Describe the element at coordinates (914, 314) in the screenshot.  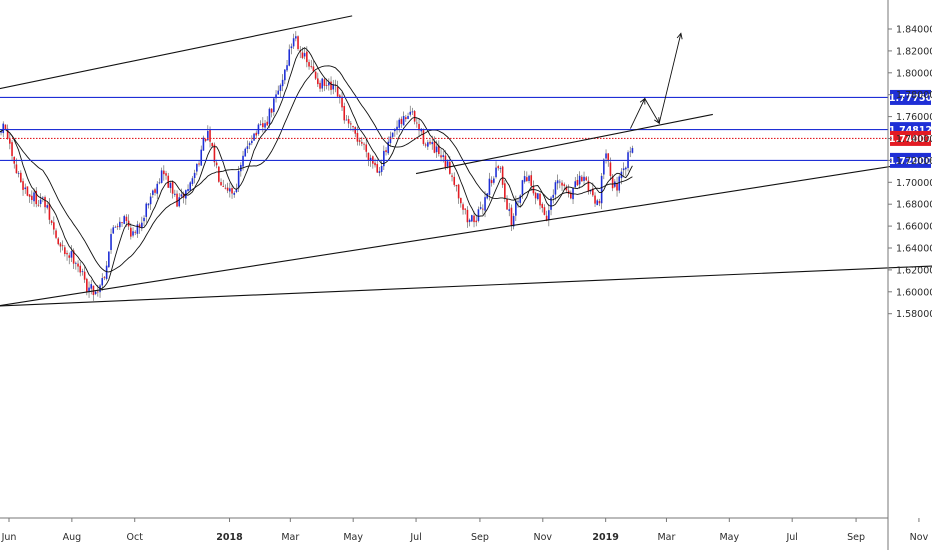
I see `y-tick-label: 1.58000` at that location.